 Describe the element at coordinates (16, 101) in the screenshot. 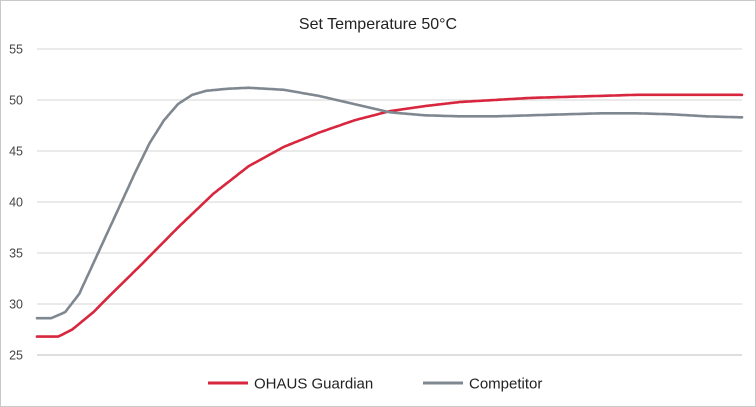

I see `y-tick-label-50: 50` at that location.